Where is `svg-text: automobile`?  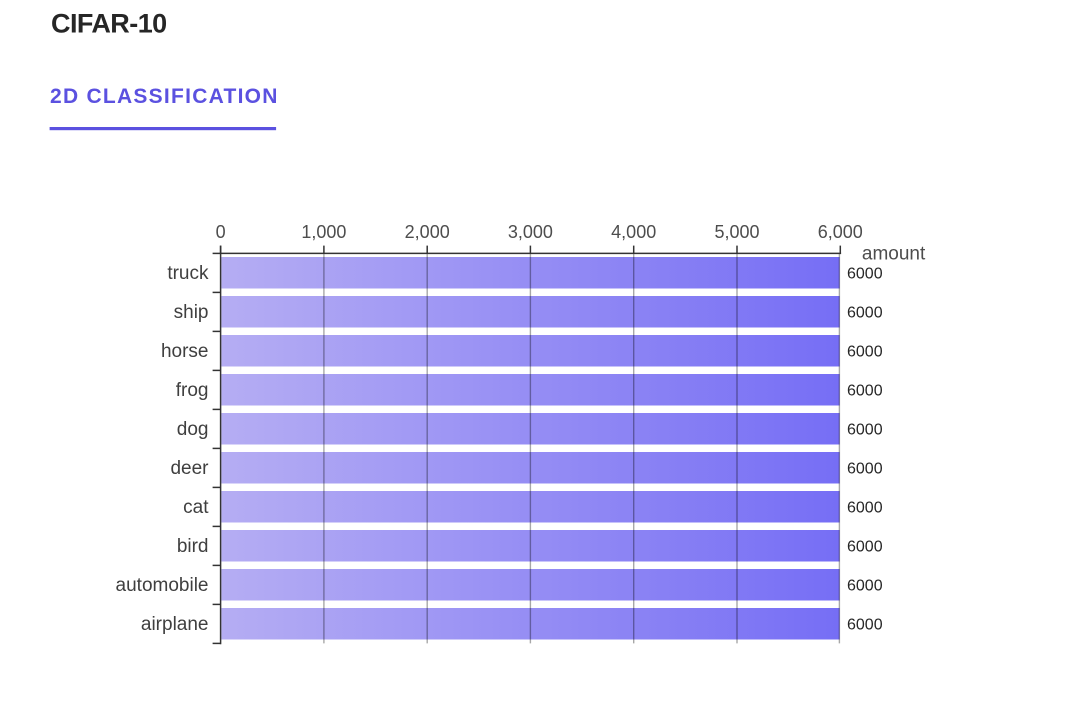
svg-text: automobile is located at coordinates (162, 585).